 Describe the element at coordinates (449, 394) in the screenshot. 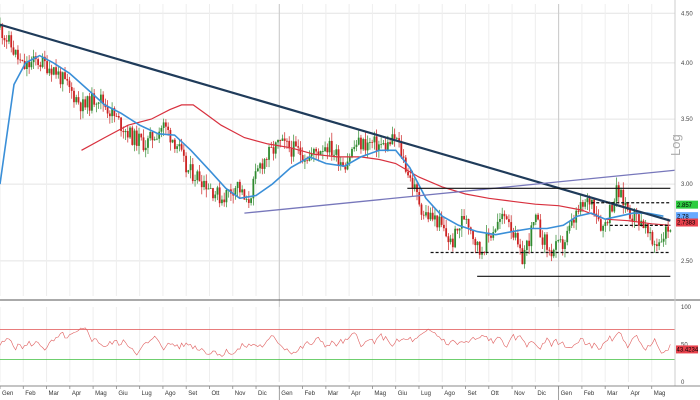

I see `x-month-label: Ago` at that location.